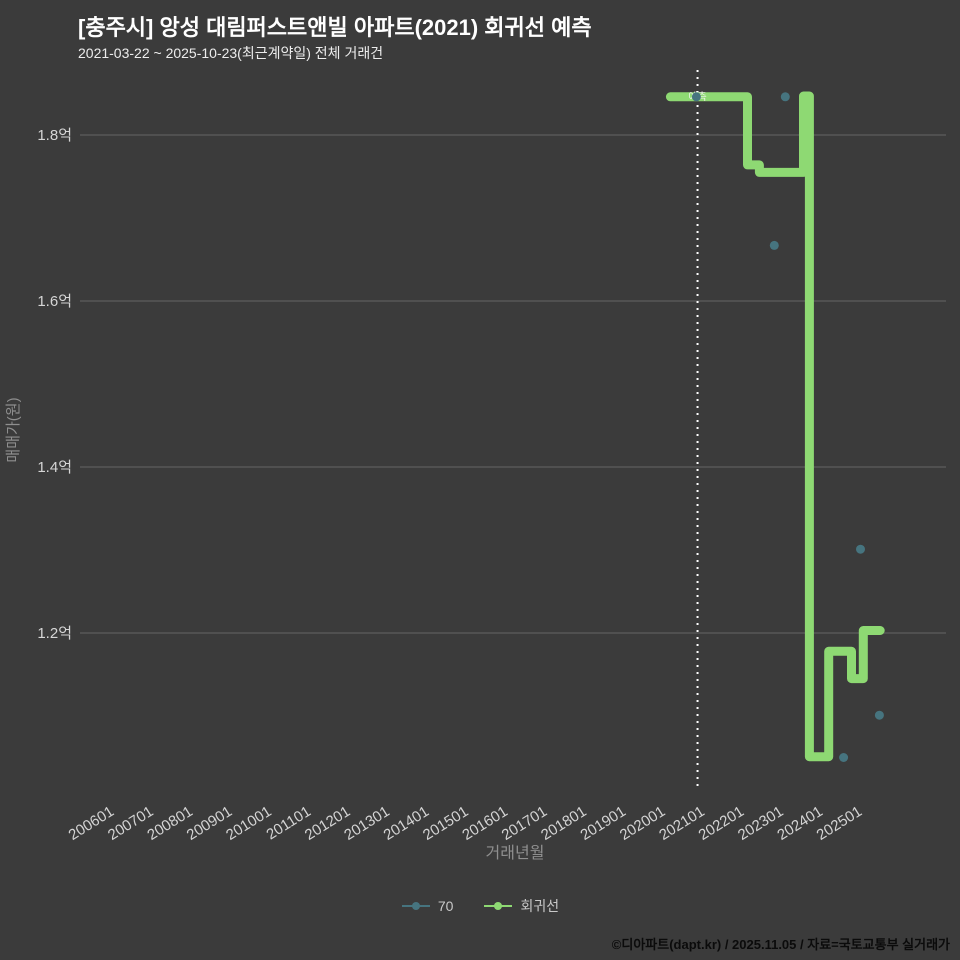 The width and height of the screenshot is (960, 960). Describe the element at coordinates (839, 823) in the screenshot. I see `x-tick-label: 202501` at that location.